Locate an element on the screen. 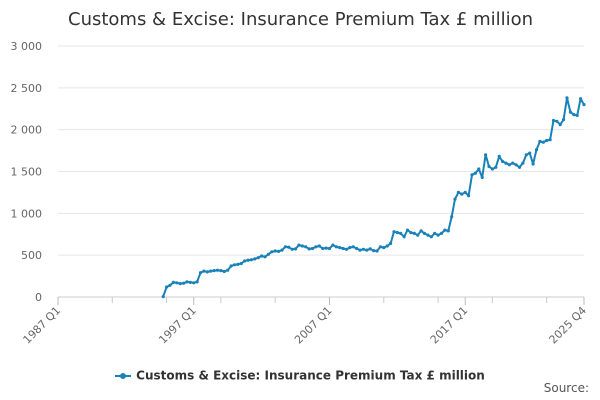 The width and height of the screenshot is (600, 400). source-label: Source: is located at coordinates (566, 388).